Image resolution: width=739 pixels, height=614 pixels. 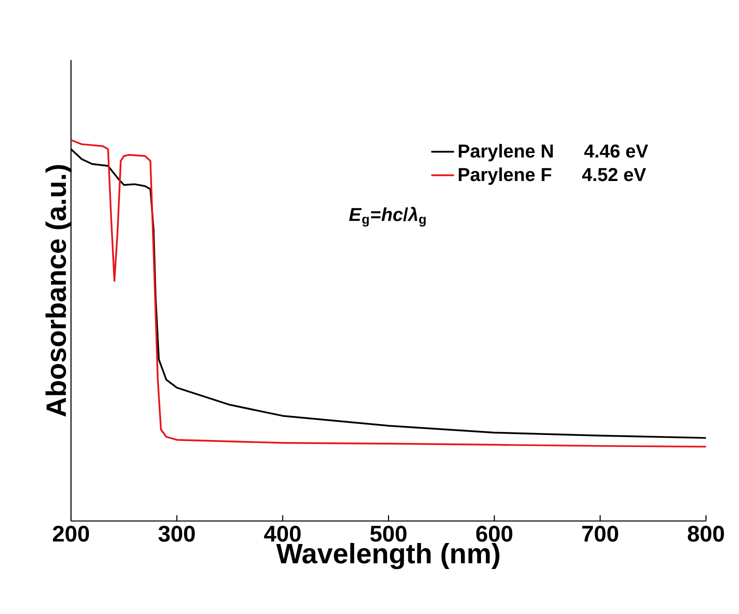 I want to click on x-tick-label: 600, so click(x=494, y=534).